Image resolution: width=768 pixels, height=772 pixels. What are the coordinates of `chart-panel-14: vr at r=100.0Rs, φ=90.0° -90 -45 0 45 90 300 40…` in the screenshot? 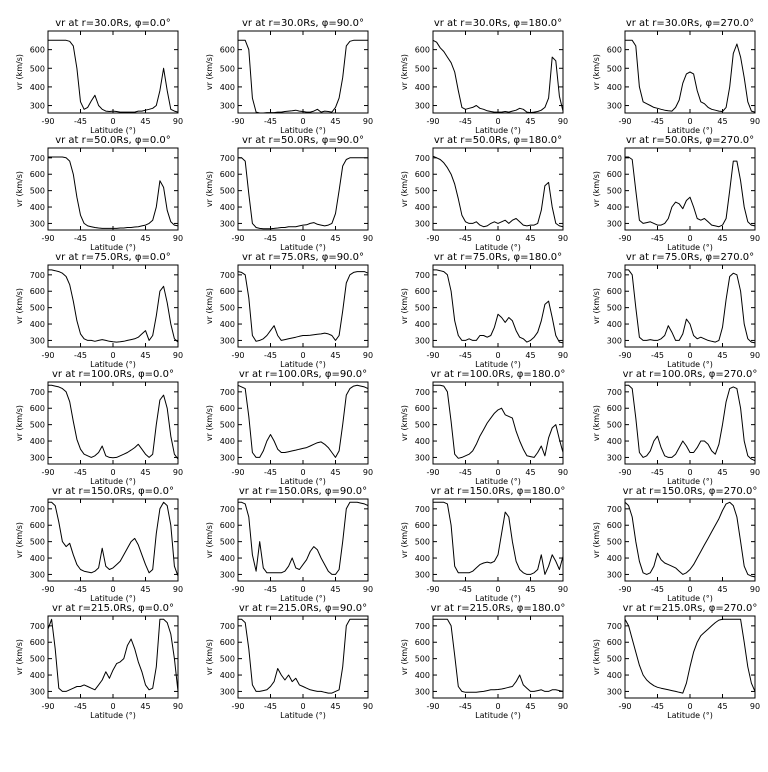 It's located at (289, 427).